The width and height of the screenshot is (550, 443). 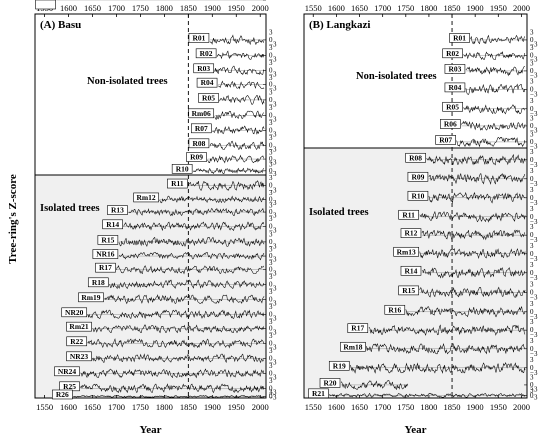 I want to click on series-R06: R06 30−3, so click(x=489, y=124).